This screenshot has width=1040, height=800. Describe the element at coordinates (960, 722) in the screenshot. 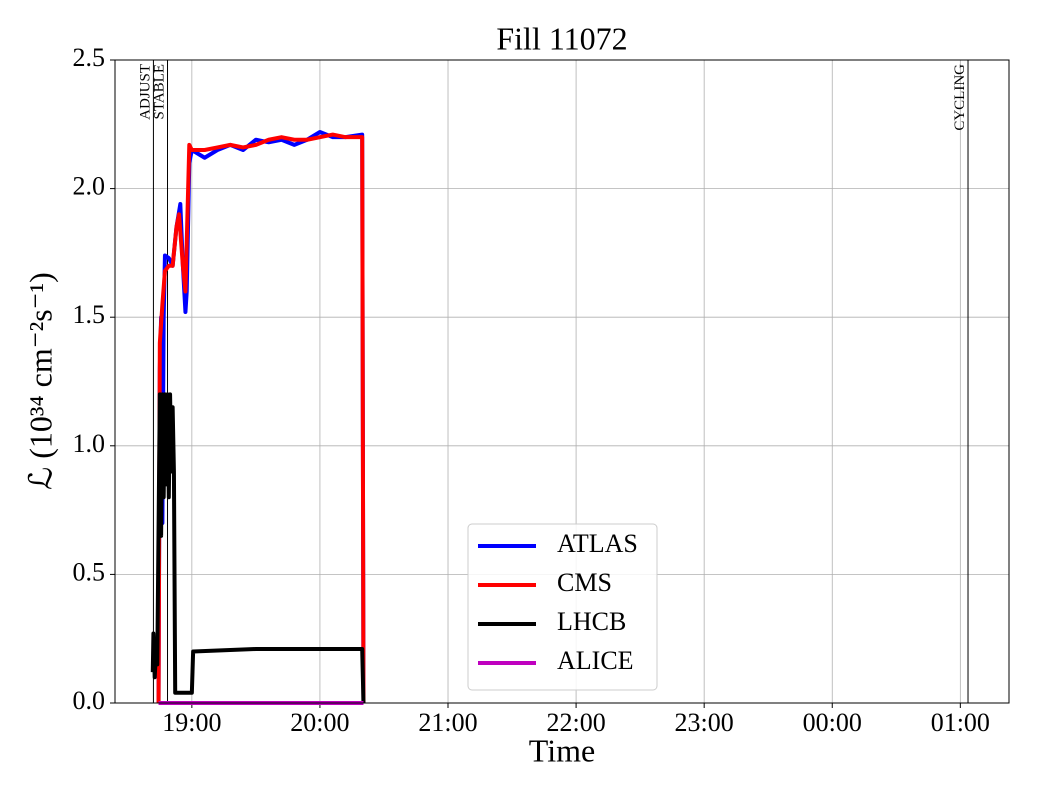

I see `x-tick-label: 01:00` at that location.